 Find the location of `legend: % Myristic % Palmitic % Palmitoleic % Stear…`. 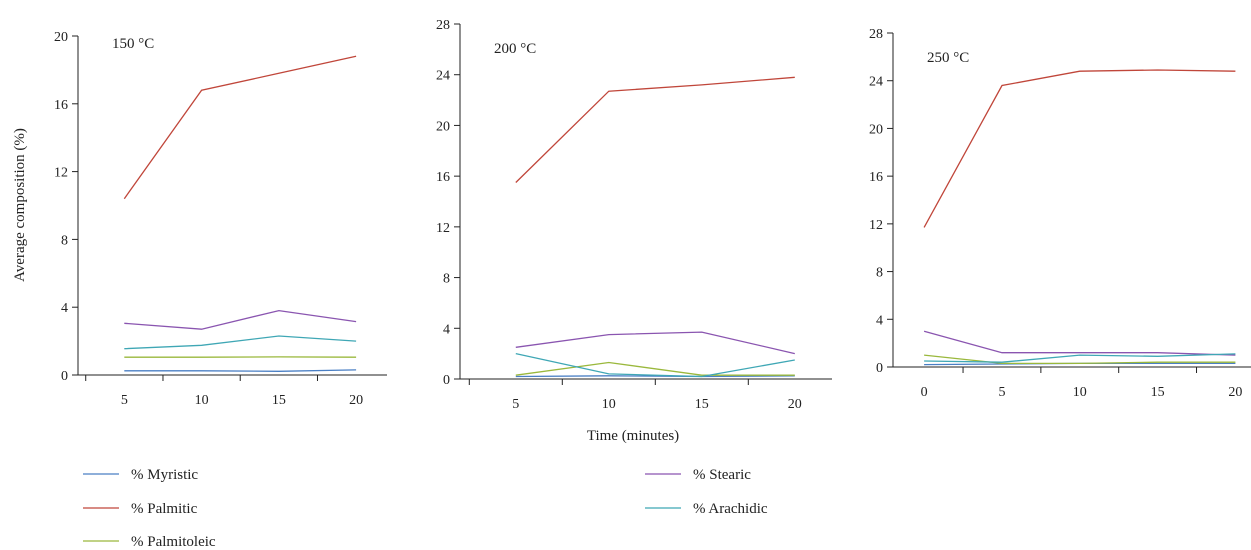

legend: % Myristic % Palmitic % Palmitoleic % Stear… is located at coordinates (425, 508).